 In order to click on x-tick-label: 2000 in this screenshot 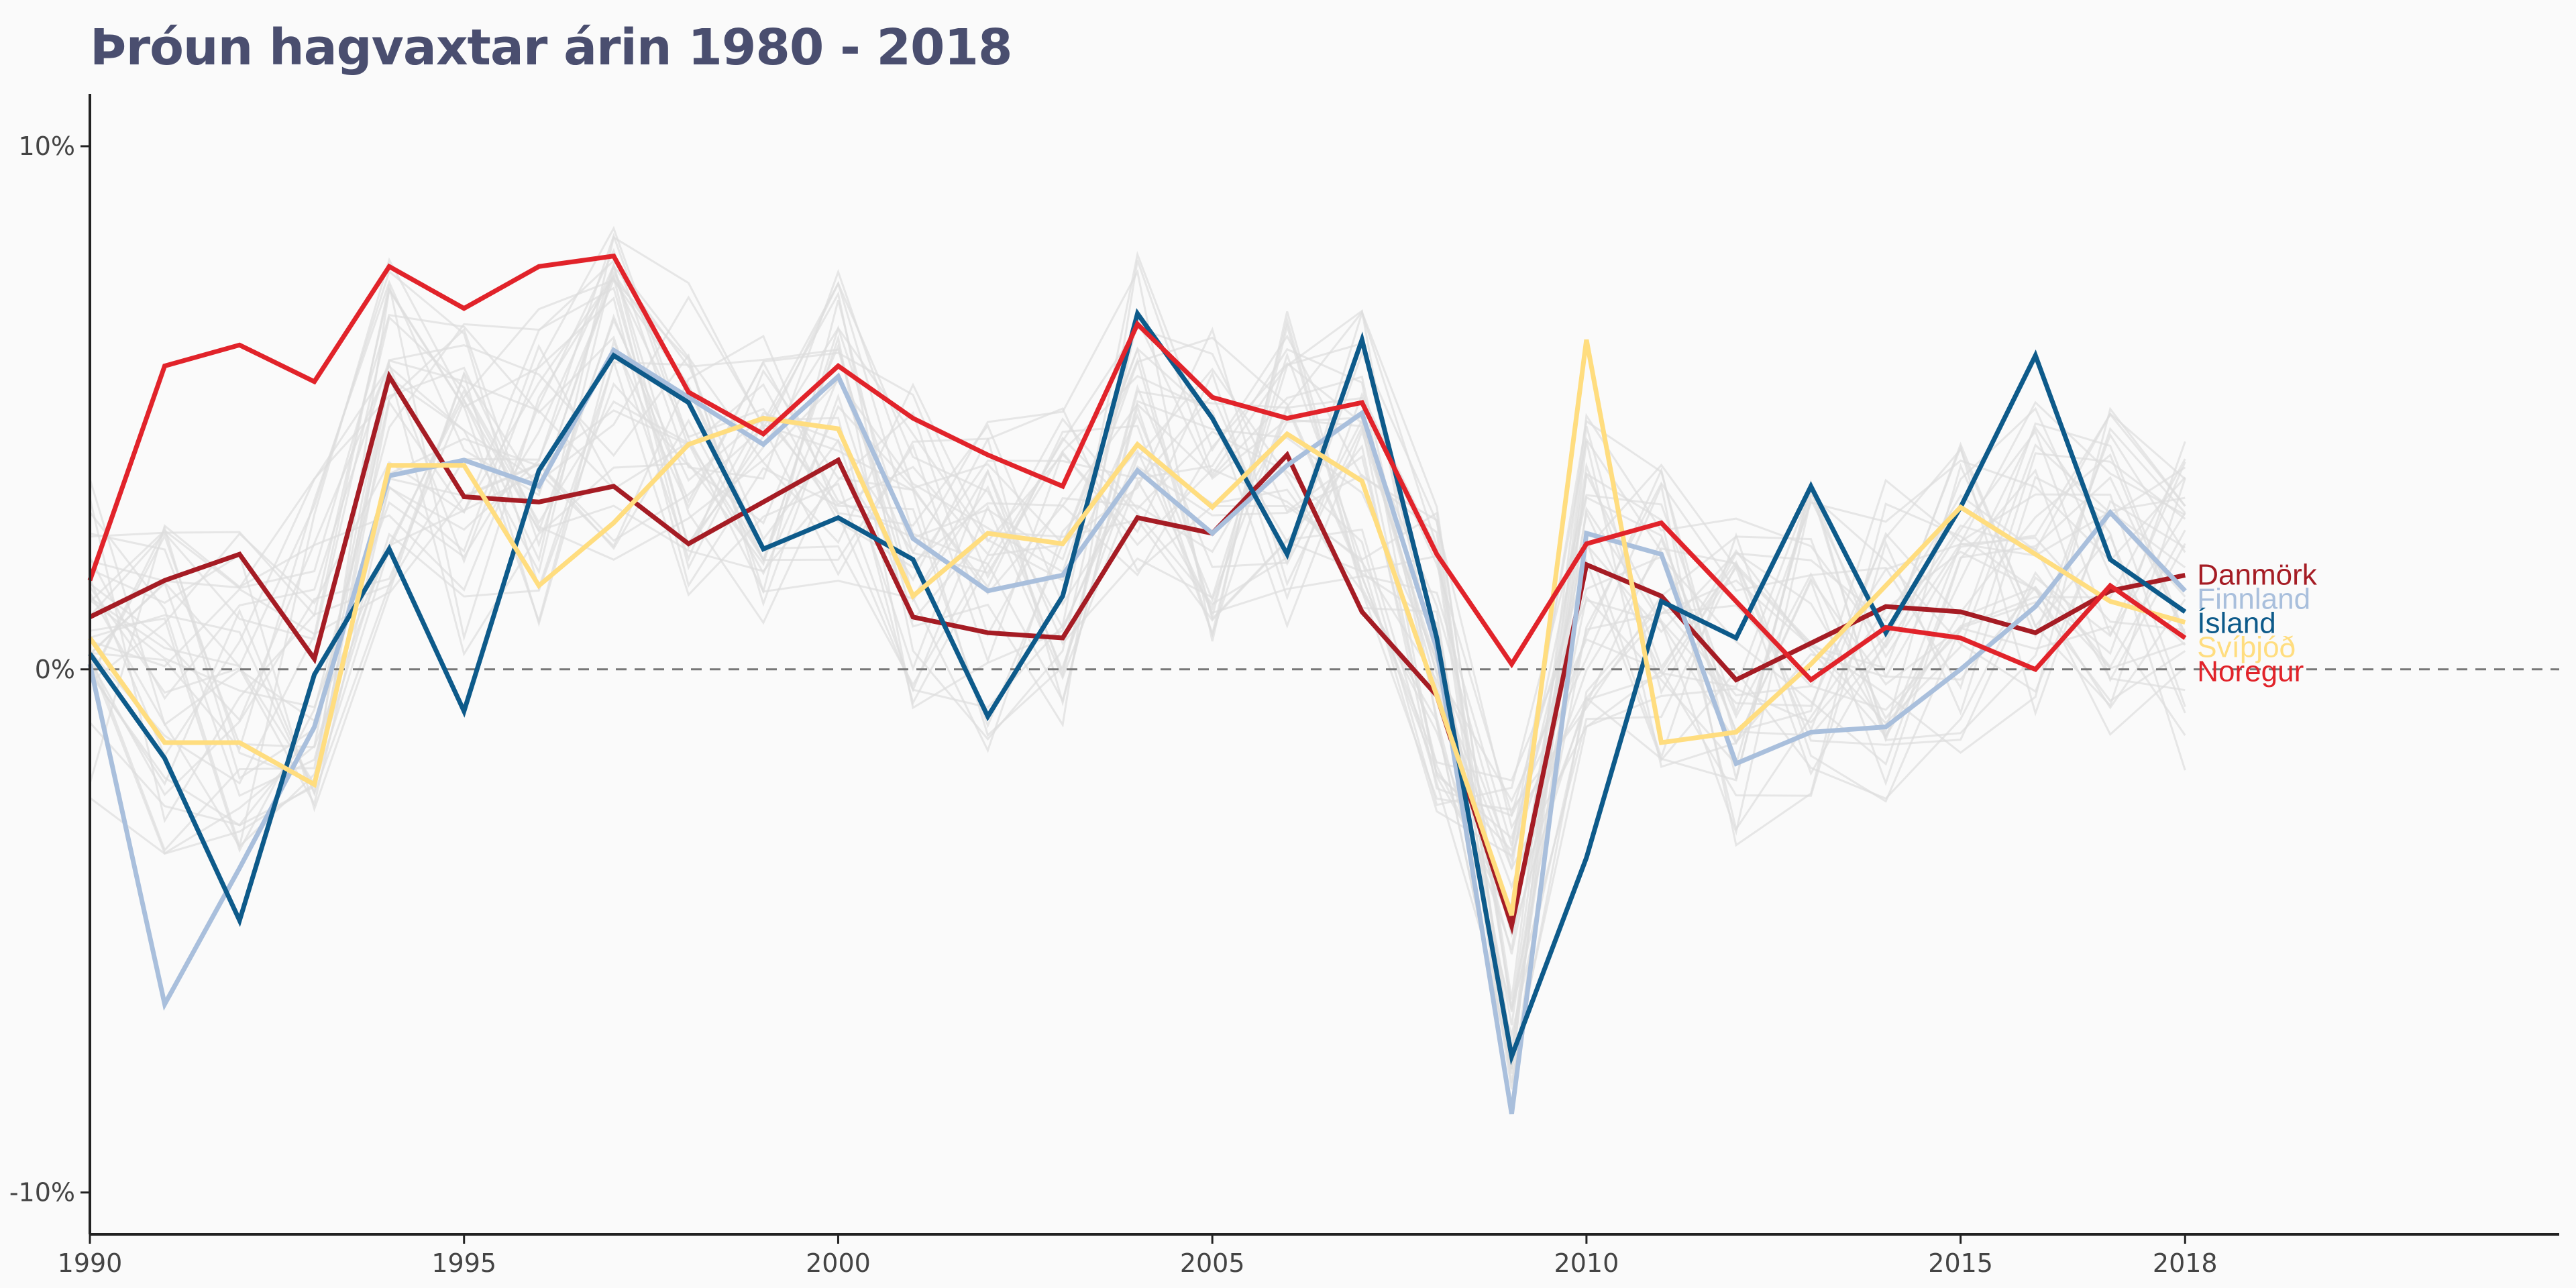, I will do `click(838, 1263)`.